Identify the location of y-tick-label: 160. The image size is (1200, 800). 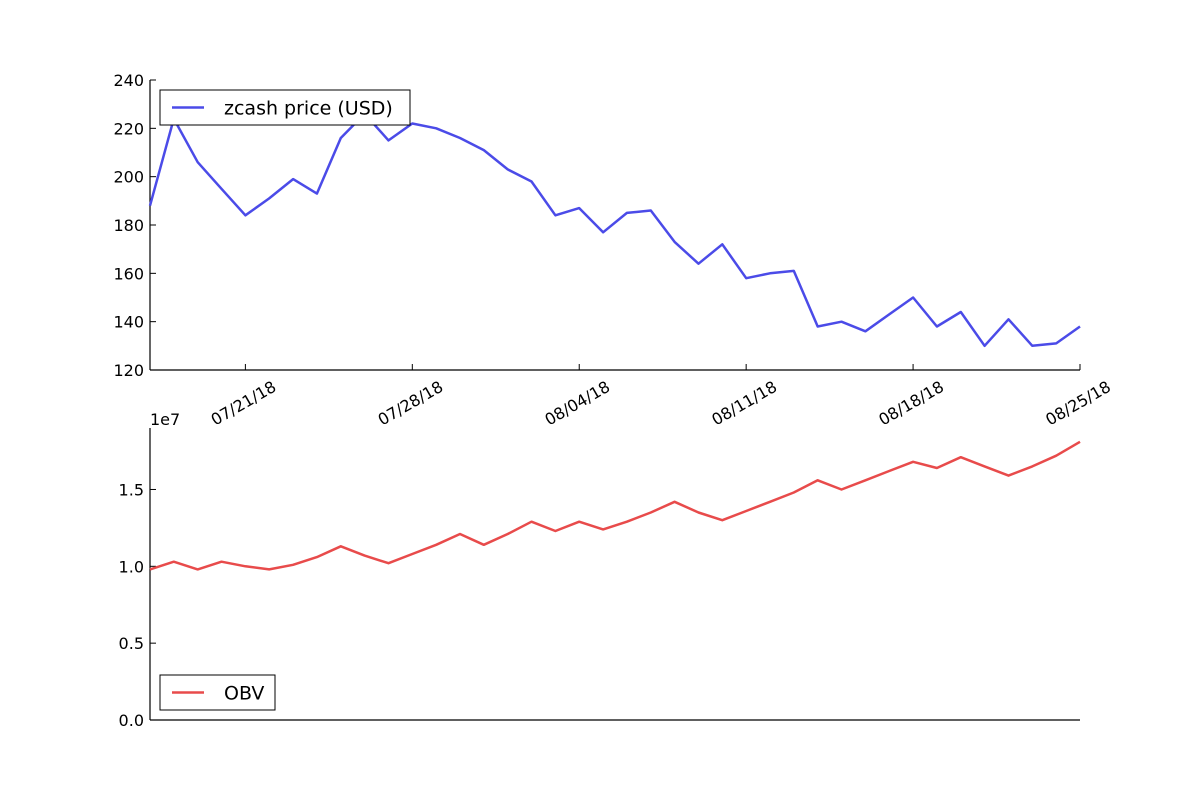
(128, 273).